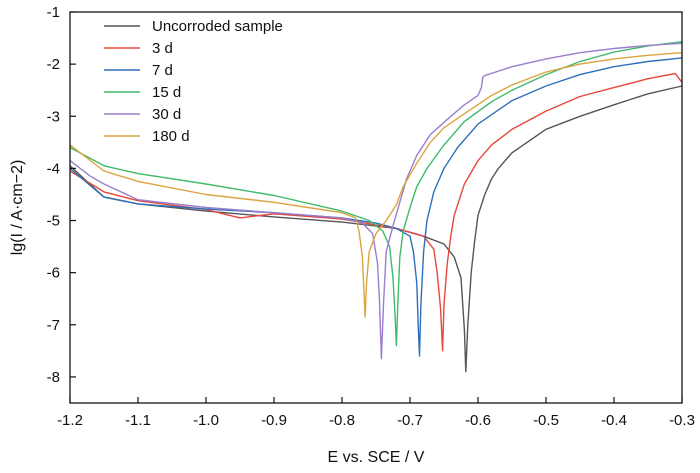  I want to click on y-tick-label: -8, so click(53, 377).